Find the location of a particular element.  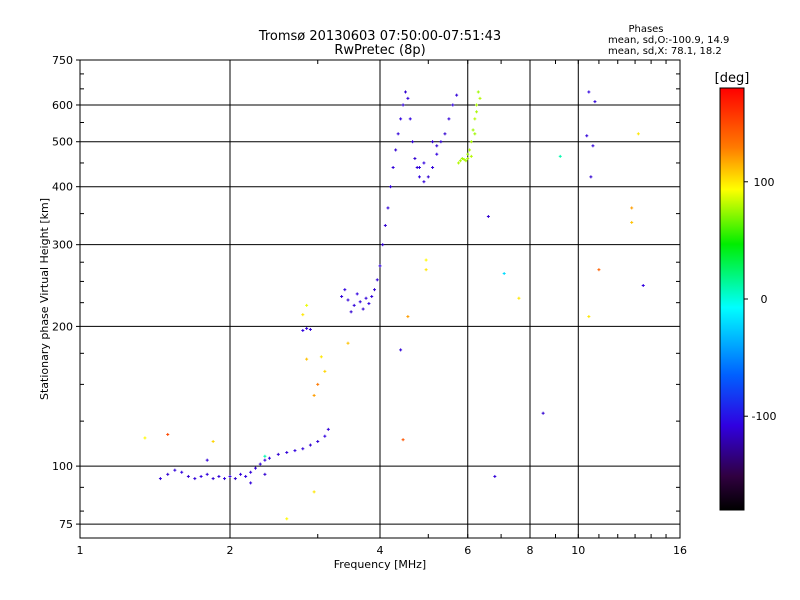

x-tick-label: 2 is located at coordinates (230, 550).